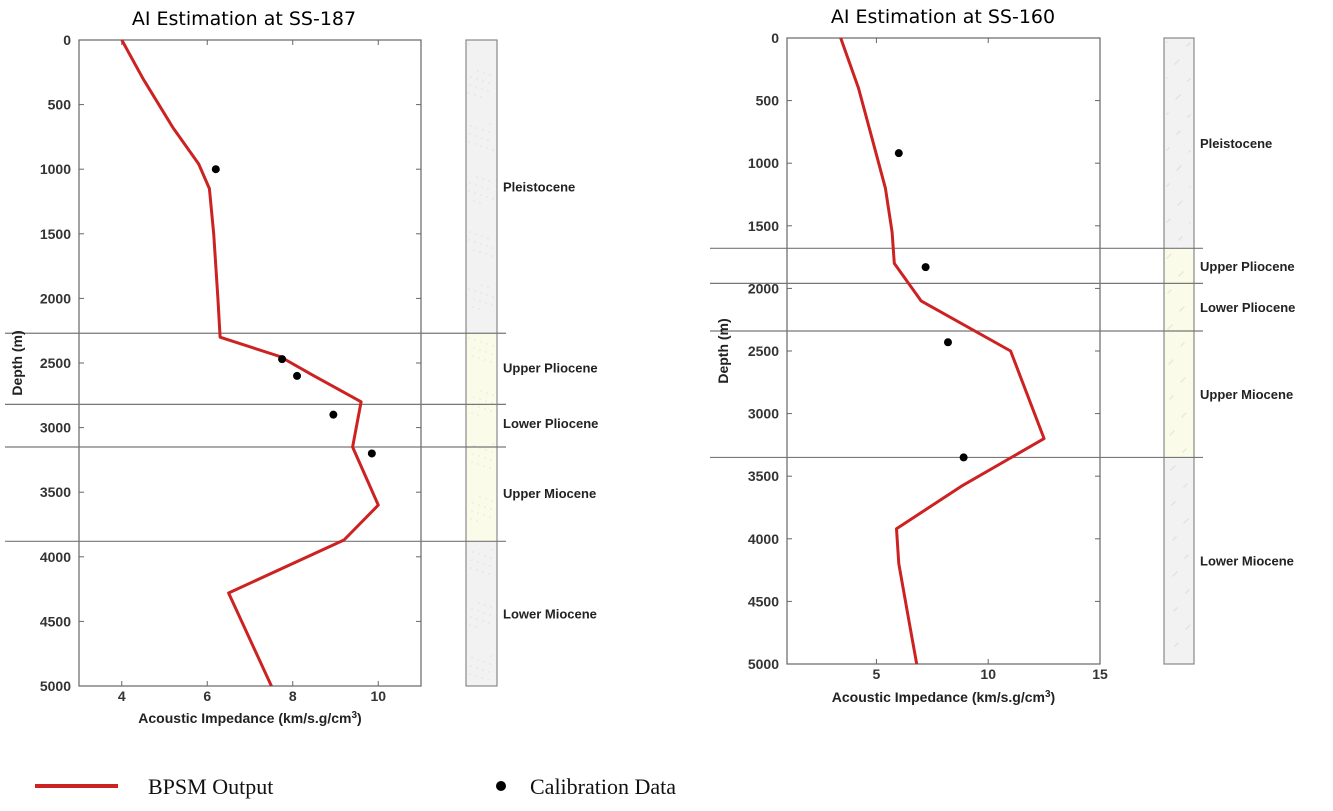  Describe the element at coordinates (244, 19) in the screenshot. I see `chart-title: AI Estimation at SS-187` at that location.